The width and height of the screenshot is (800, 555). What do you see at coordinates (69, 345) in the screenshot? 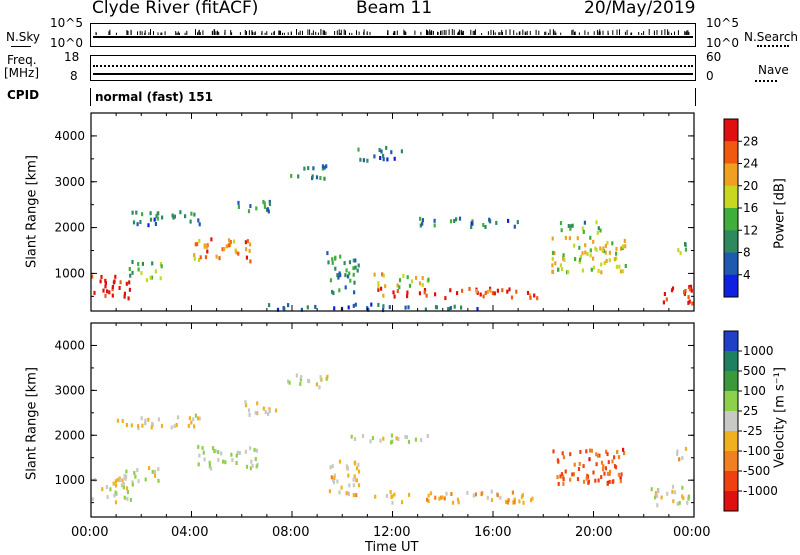
I see `y-tick-label: 4000` at bounding box center [69, 345].